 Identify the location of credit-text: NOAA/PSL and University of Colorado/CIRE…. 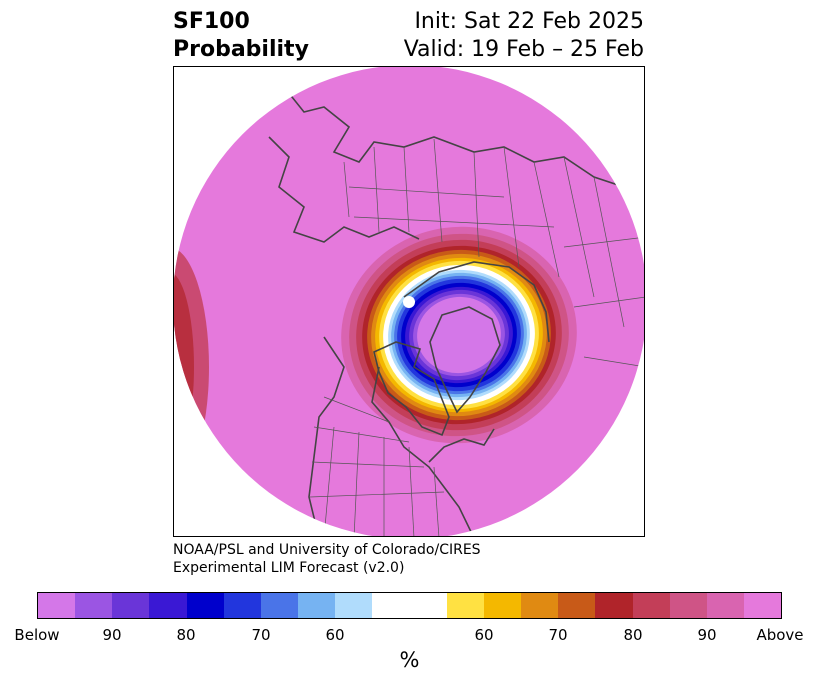
(327, 559).